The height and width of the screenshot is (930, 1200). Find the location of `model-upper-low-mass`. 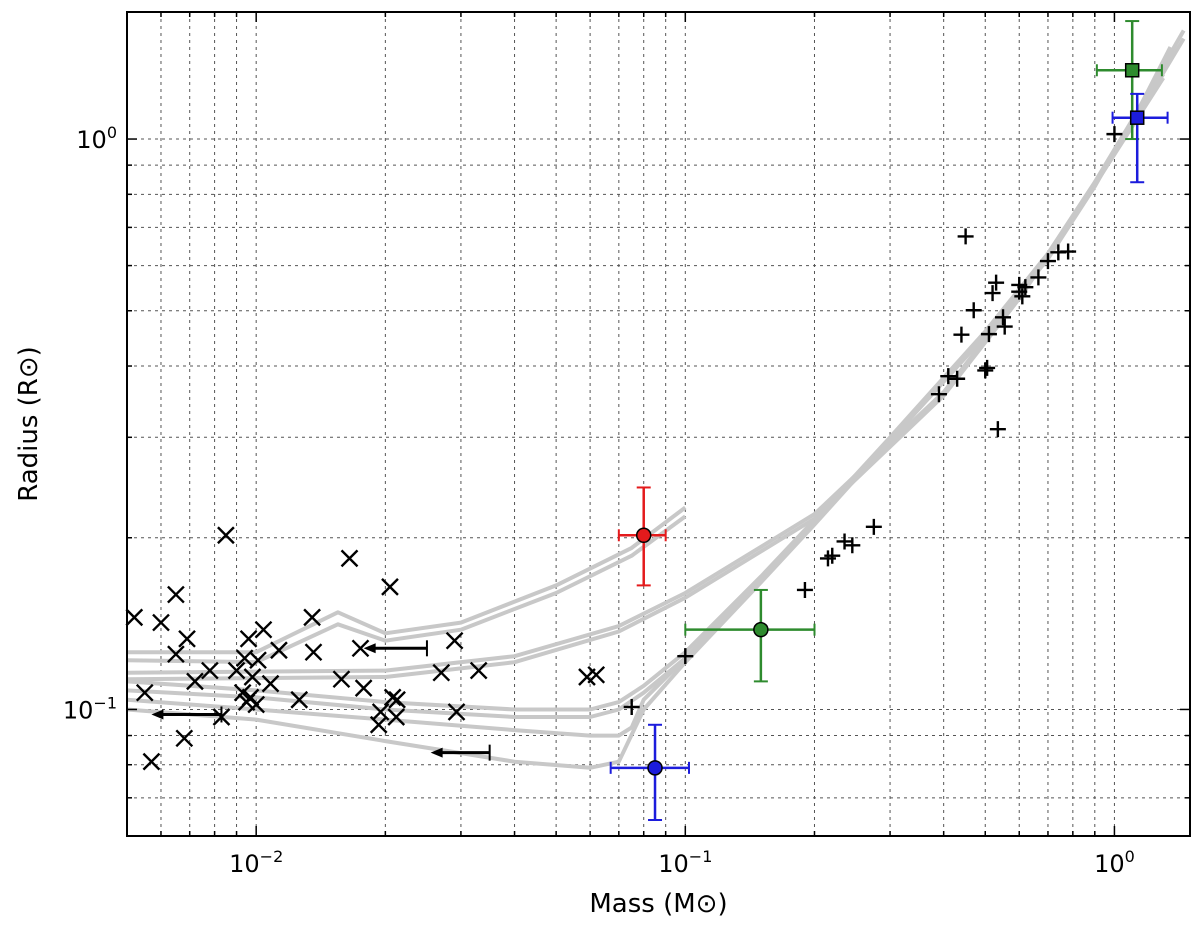

model-upper-low-mass is located at coordinates (407, 580).